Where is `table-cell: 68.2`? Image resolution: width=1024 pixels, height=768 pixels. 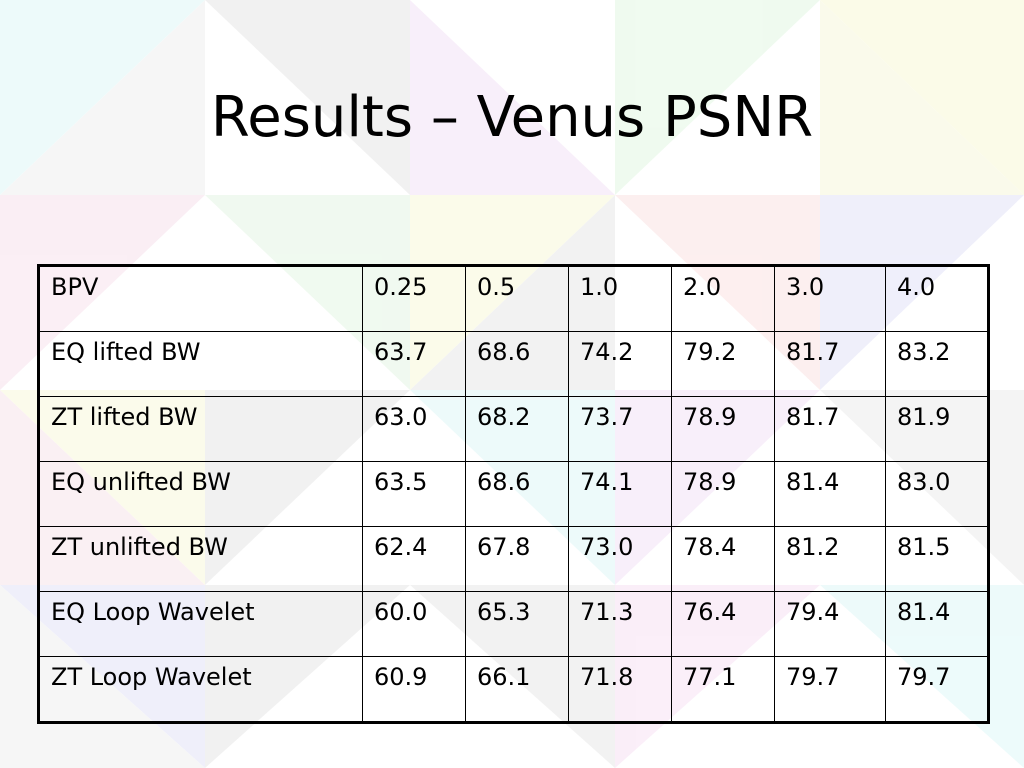 table-cell: 68.2 is located at coordinates (517, 429).